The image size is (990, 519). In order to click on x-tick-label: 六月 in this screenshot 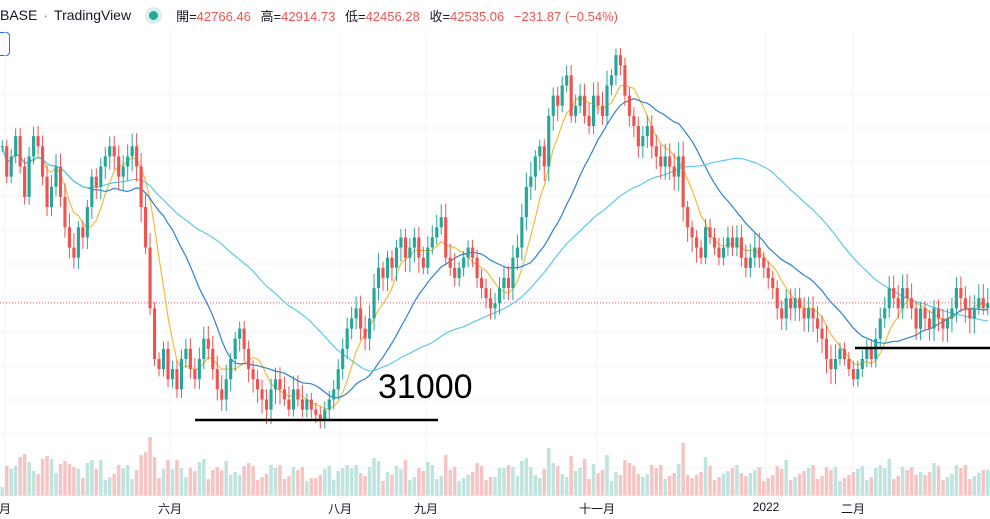, I will do `click(170, 509)`.